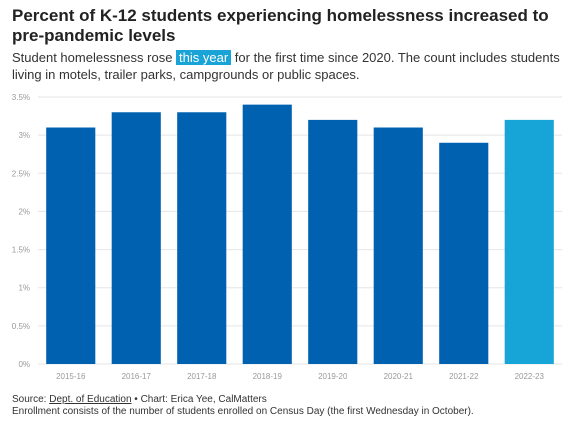  What do you see at coordinates (268, 376) in the screenshot?
I see `x-tick-label: 2018-19` at bounding box center [268, 376].